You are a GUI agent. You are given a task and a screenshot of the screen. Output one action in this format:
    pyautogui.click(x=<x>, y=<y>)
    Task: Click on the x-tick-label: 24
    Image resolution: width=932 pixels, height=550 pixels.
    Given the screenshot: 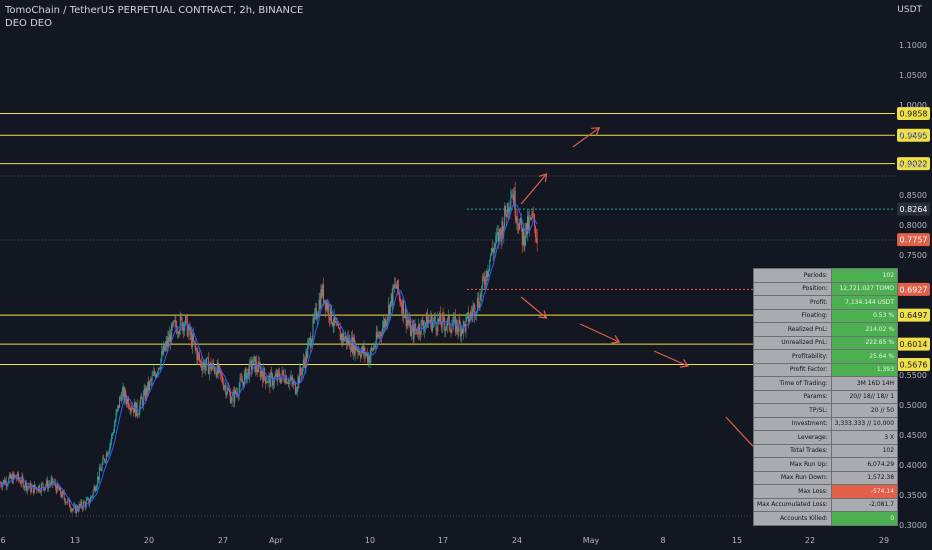 What is the action you would take?
    pyautogui.click(x=517, y=540)
    